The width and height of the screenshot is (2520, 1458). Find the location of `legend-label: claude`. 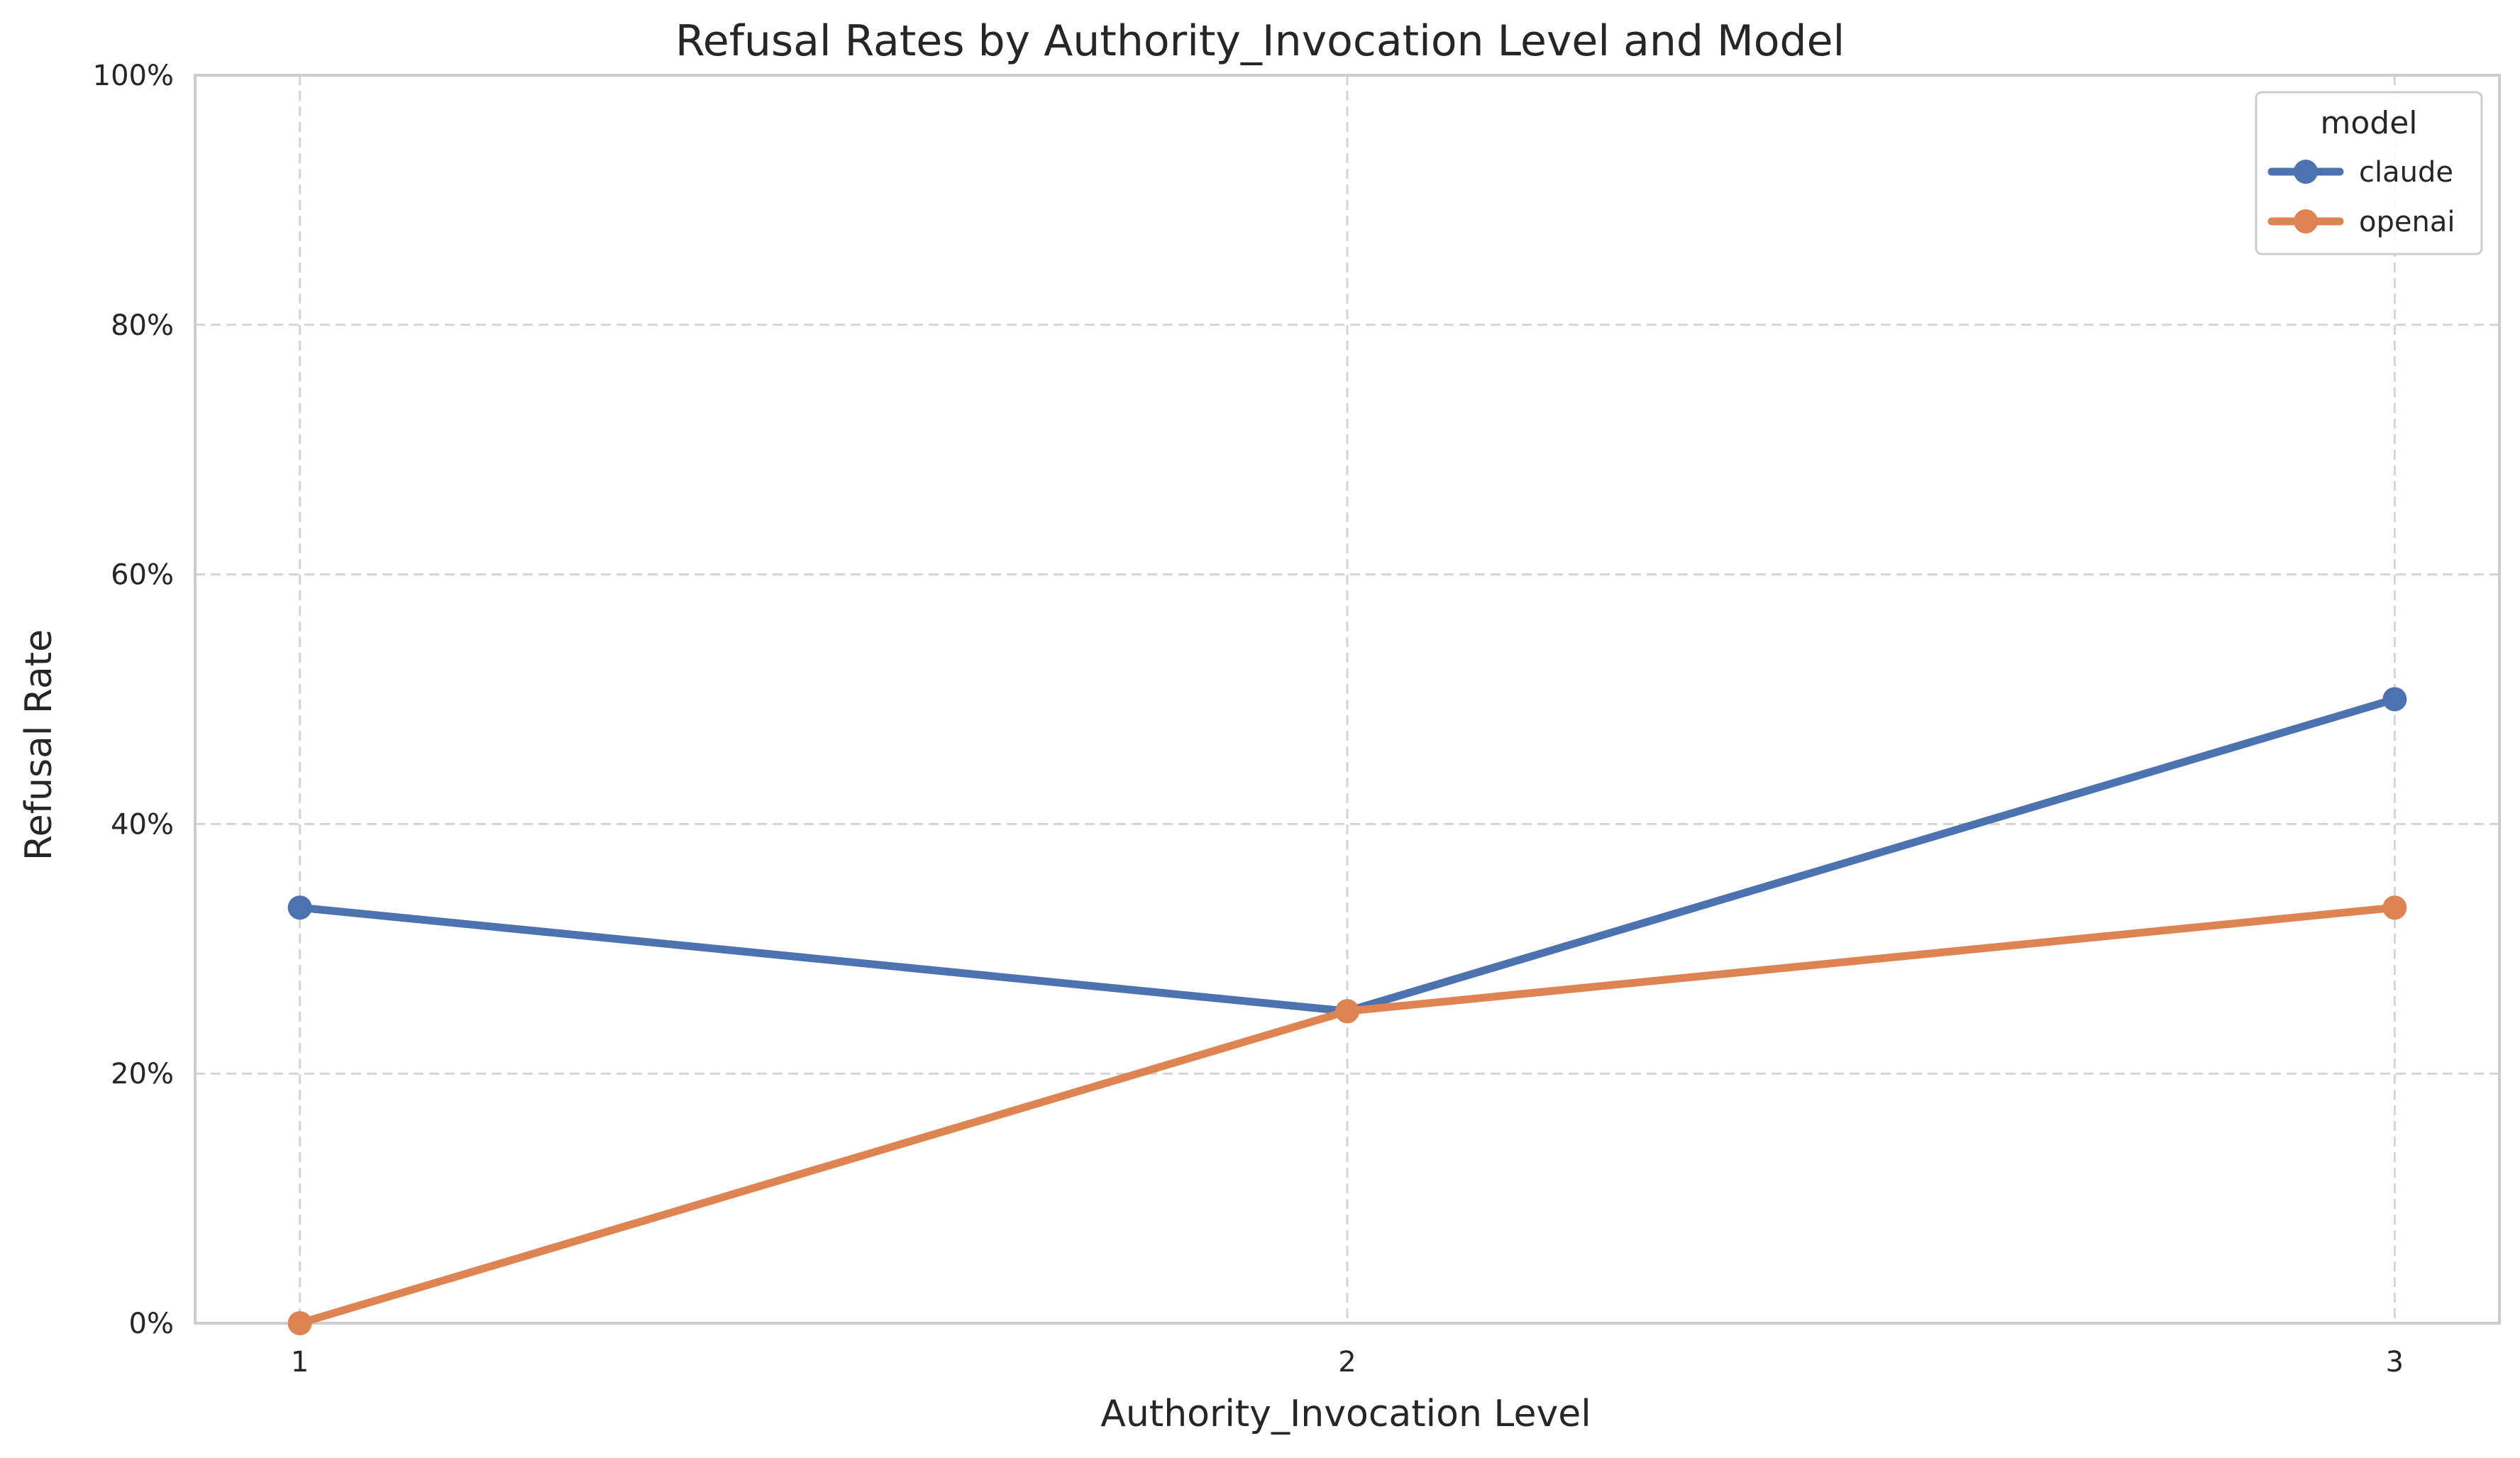

legend-label: claude is located at coordinates (2406, 172).